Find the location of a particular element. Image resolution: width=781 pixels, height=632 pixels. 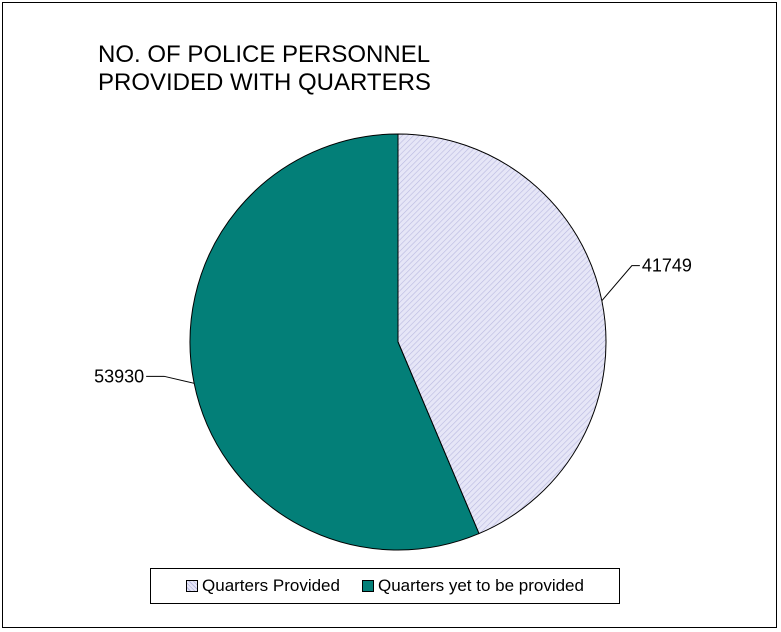

legend-item-quarters-provided: Quarters Provided is located at coordinates (263, 586).